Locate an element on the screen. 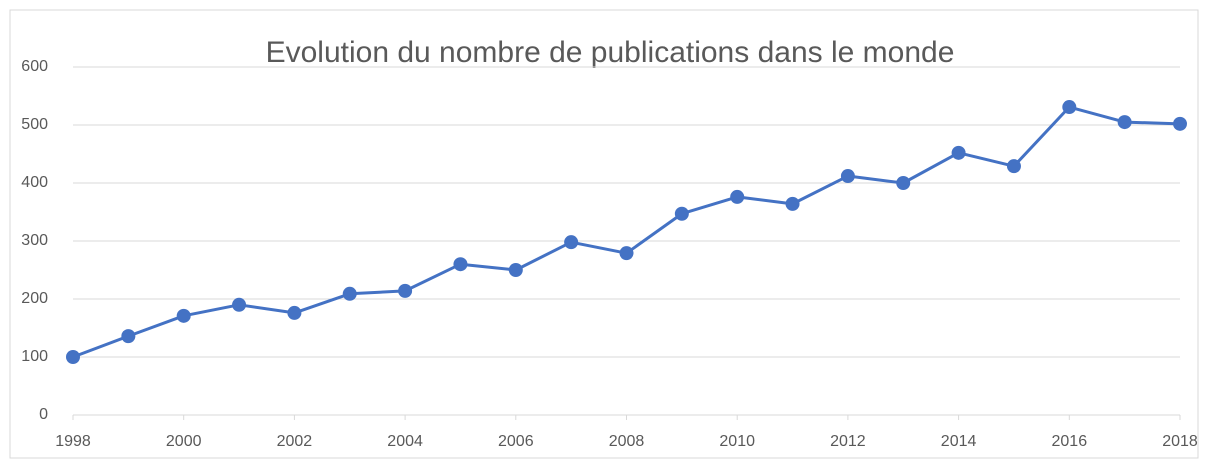 Image resolution: width=1209 pixels, height=459 pixels. y-tick-label: 100 is located at coordinates (34, 356).